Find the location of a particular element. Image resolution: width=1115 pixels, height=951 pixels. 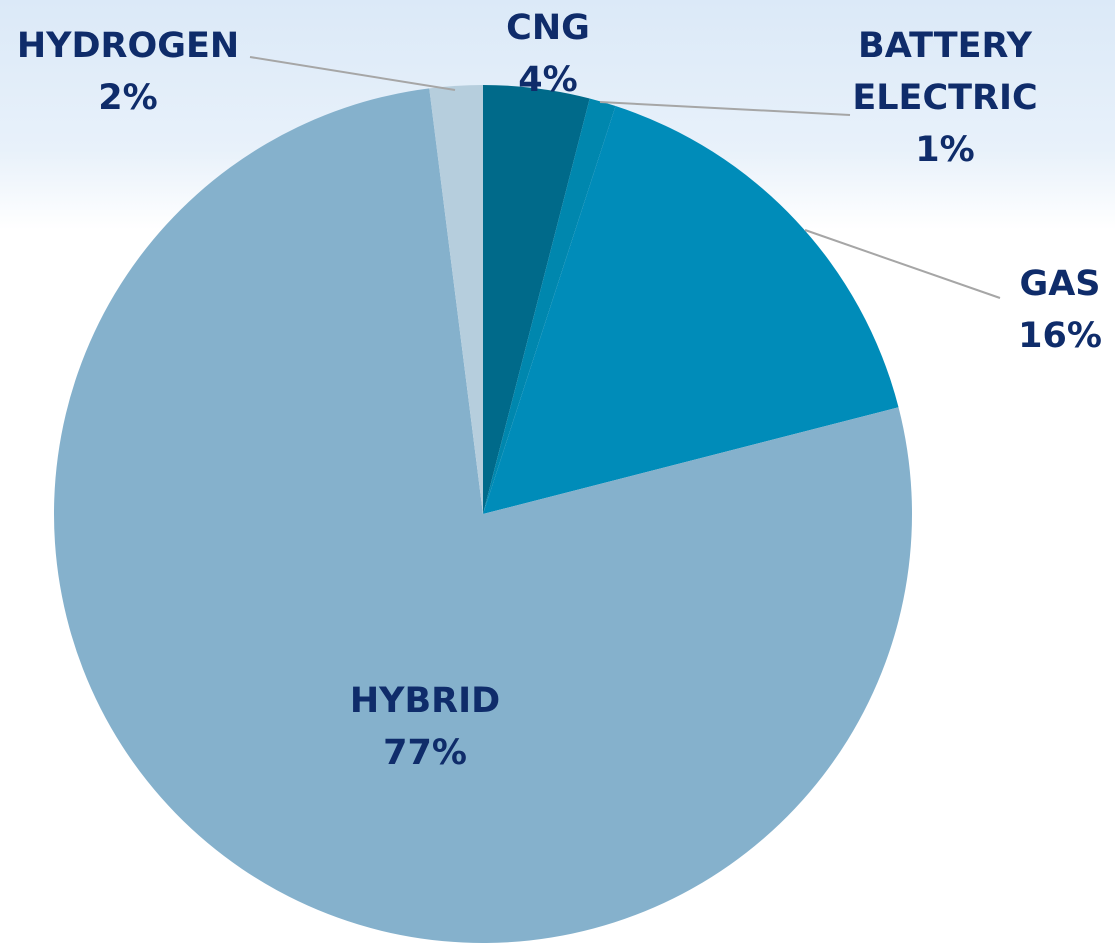

value-label: 16% is located at coordinates (1060, 336).